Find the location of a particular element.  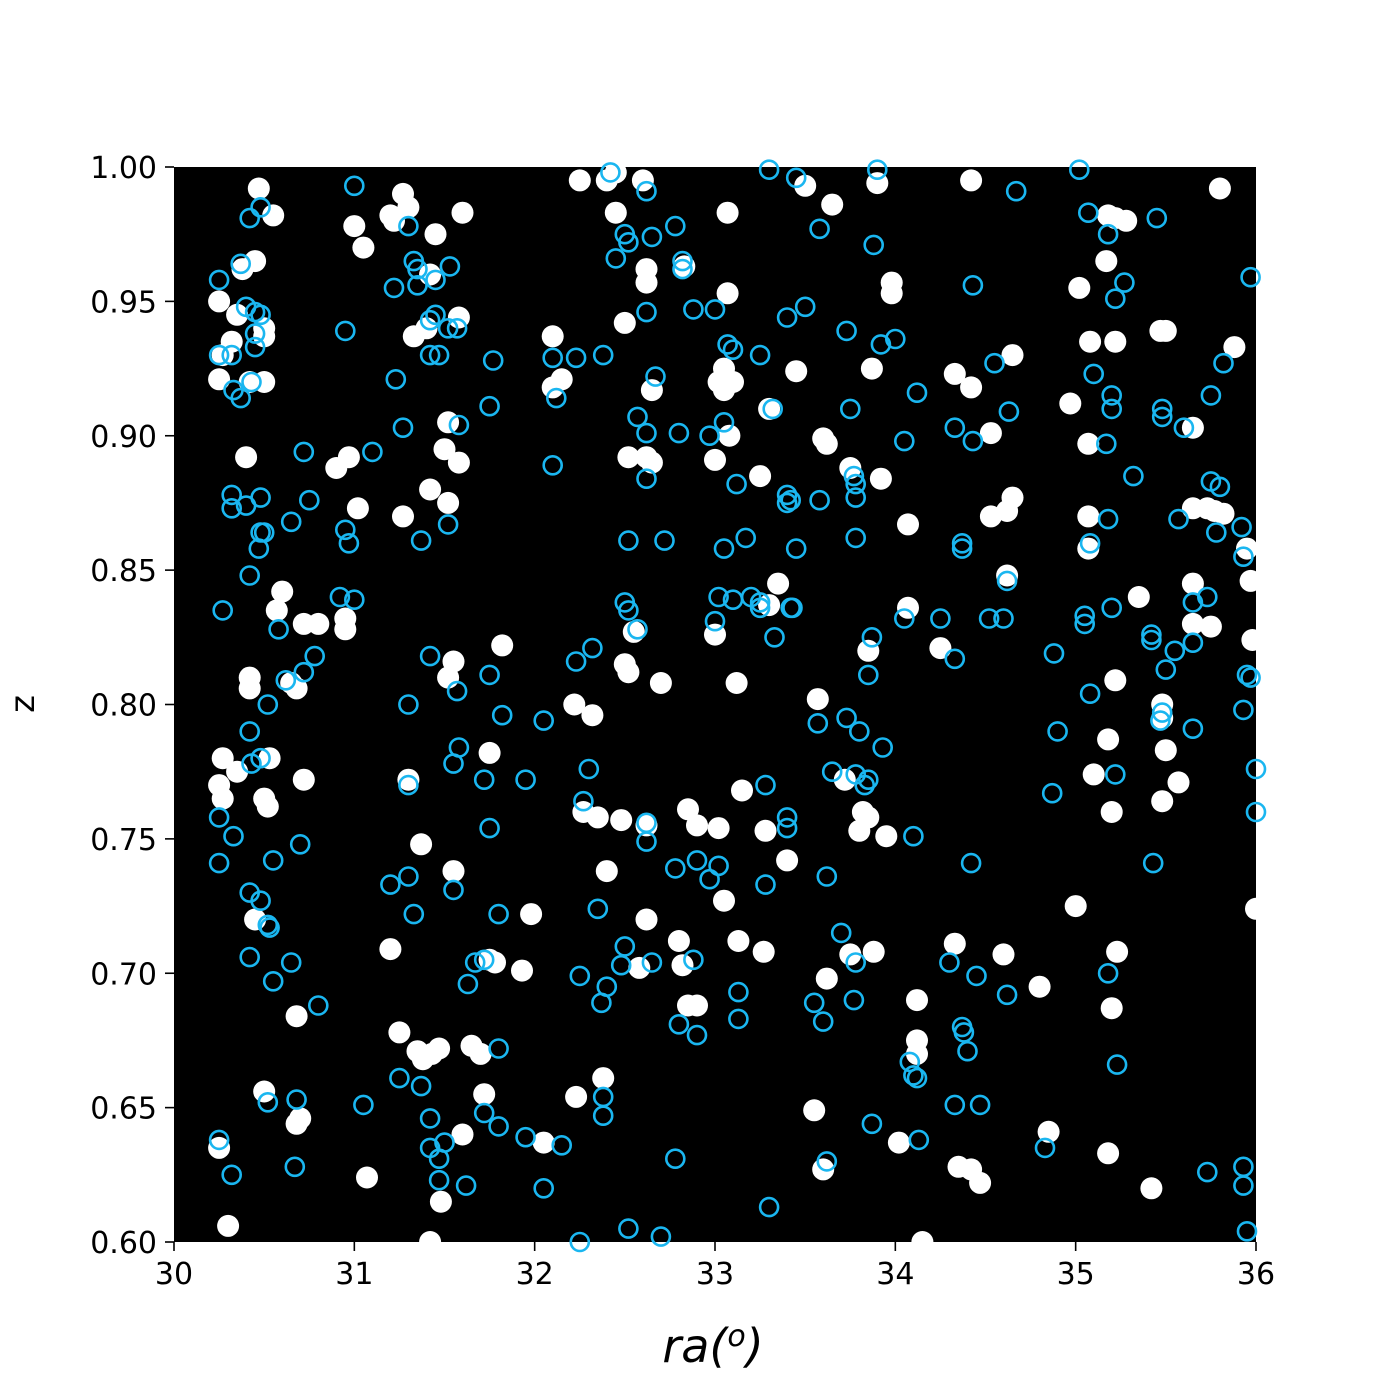

x-tick-label: 35 is located at coordinates (1076, 1274).